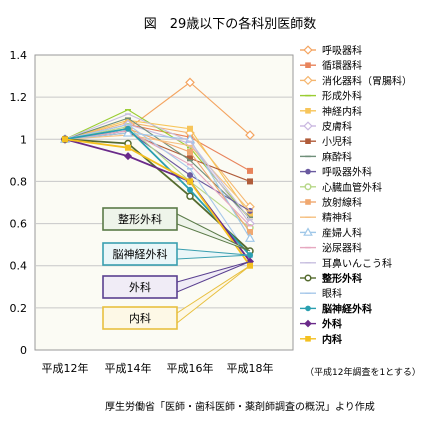 The height and width of the screenshot is (424, 428). Describe the element at coordinates (326, 126) in the screenshot. I see `legend-item: 皮膚科` at that location.